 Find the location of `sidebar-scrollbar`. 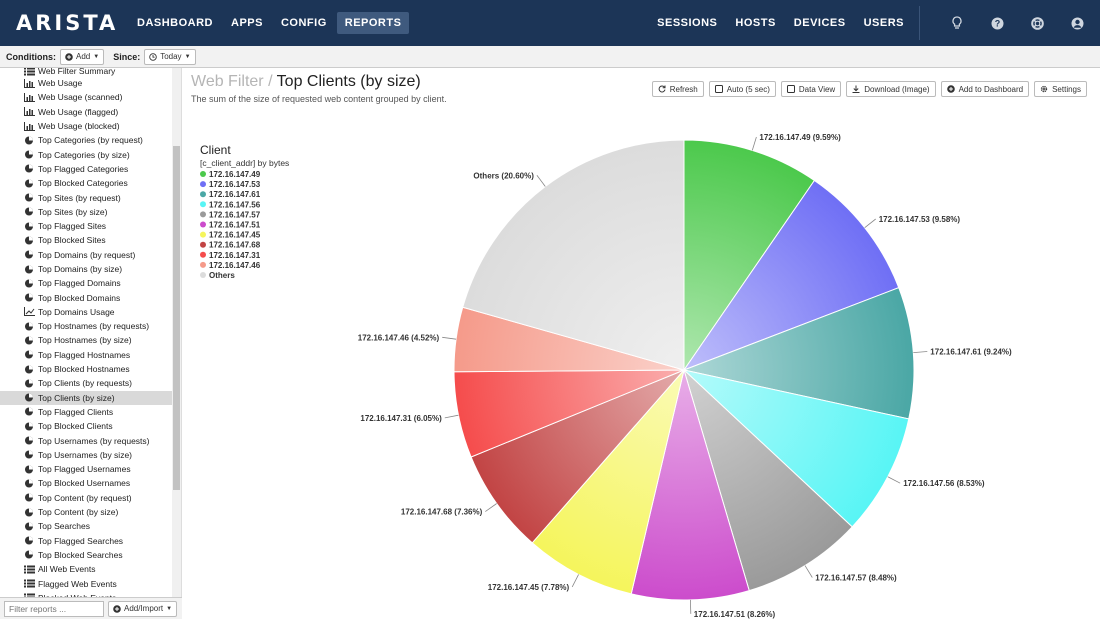

sidebar-scrollbar is located at coordinates (176, 332).